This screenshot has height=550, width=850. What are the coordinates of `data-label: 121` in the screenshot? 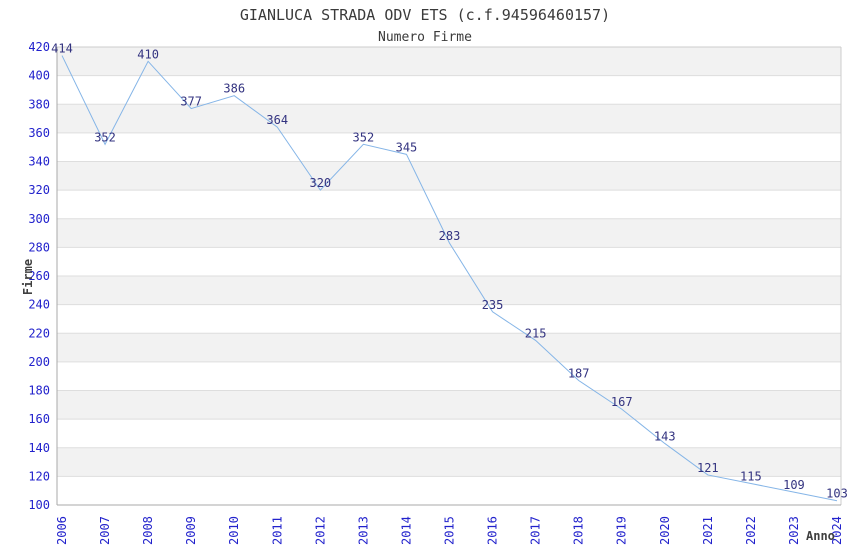 It's located at (708, 468).